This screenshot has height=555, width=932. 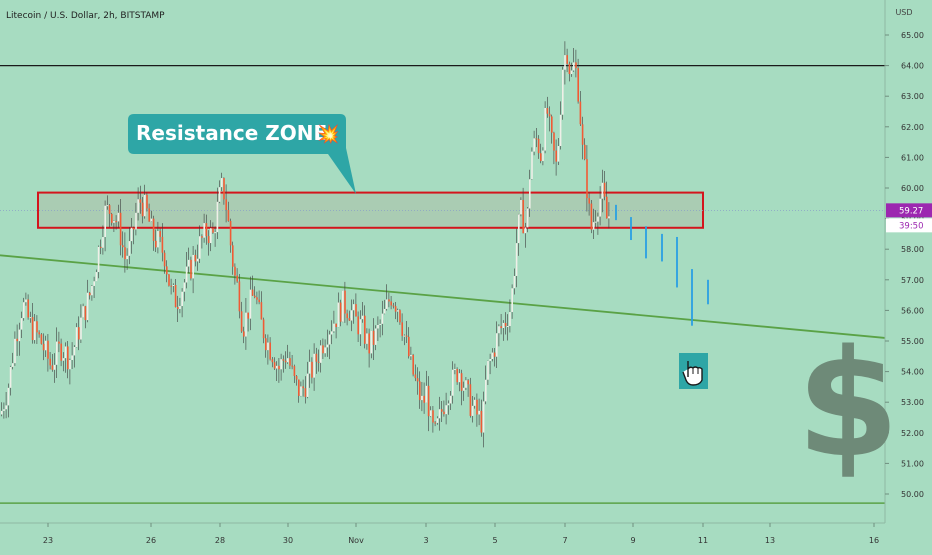 What do you see at coordinates (912, 249) in the screenshot?
I see `y-tick-label: 58.00` at bounding box center [912, 249].